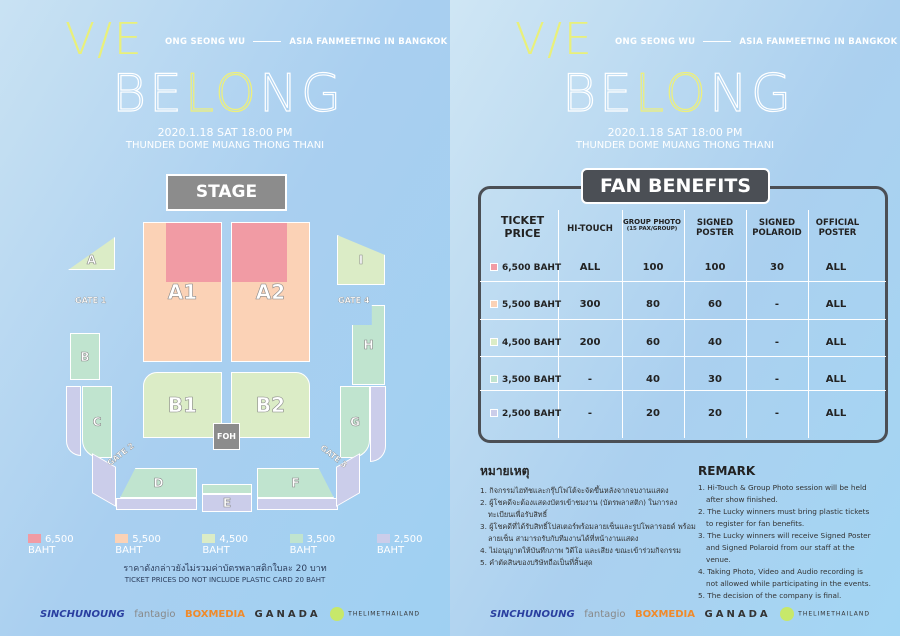 The image size is (900, 636). What do you see at coordinates (590, 304) in the screenshot?
I see `benefit-cell: 300` at bounding box center [590, 304].